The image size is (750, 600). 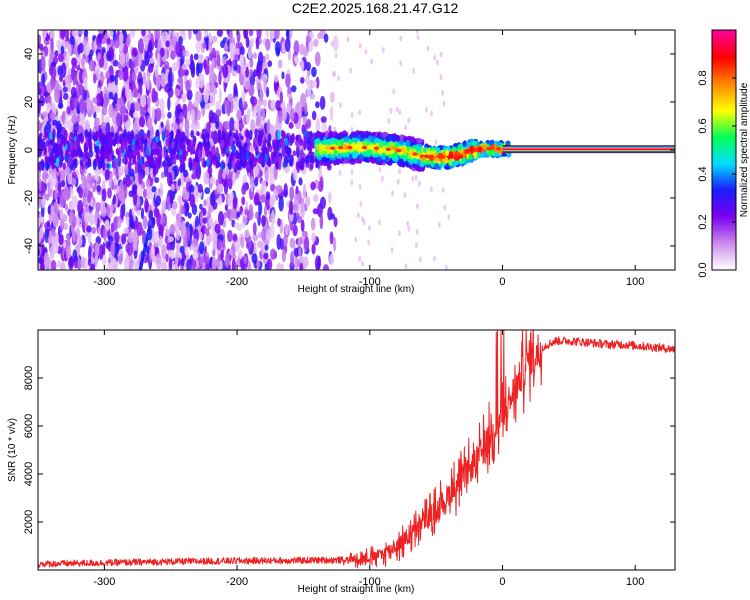 What do you see at coordinates (588, 149) in the screenshot?
I see `tone-band-layer` at bounding box center [588, 149].